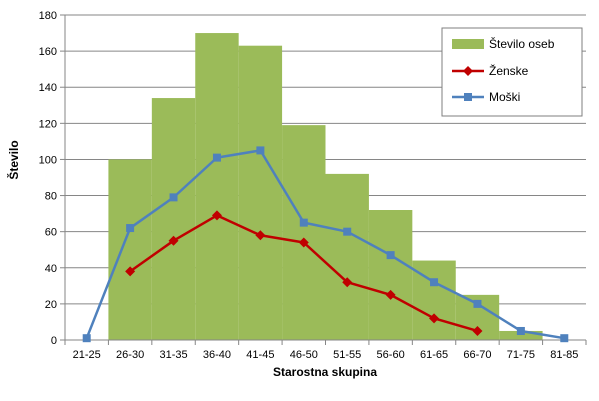 Image resolution: width=599 pixels, height=401 pixels. Describe the element at coordinates (347, 355) in the screenshot. I see `x-tick-label: 51-55` at that location.